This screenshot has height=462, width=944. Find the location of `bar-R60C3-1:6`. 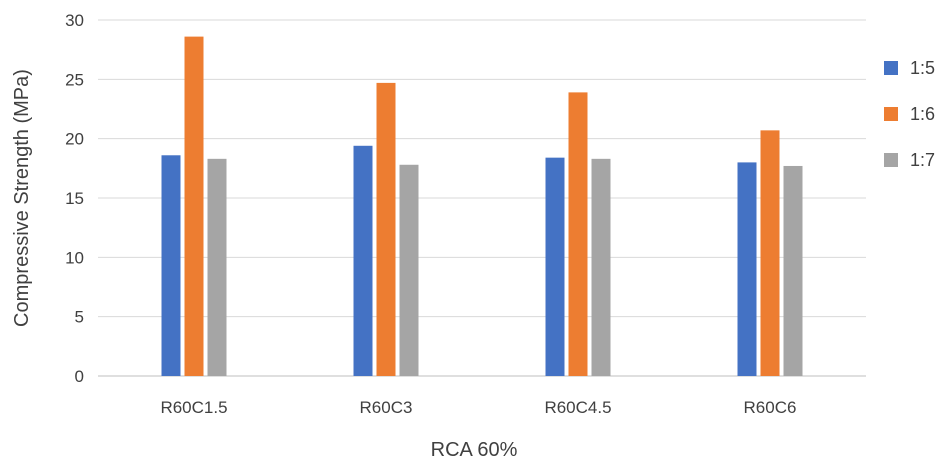

bar-R60C3-1:6 is located at coordinates (386, 229).